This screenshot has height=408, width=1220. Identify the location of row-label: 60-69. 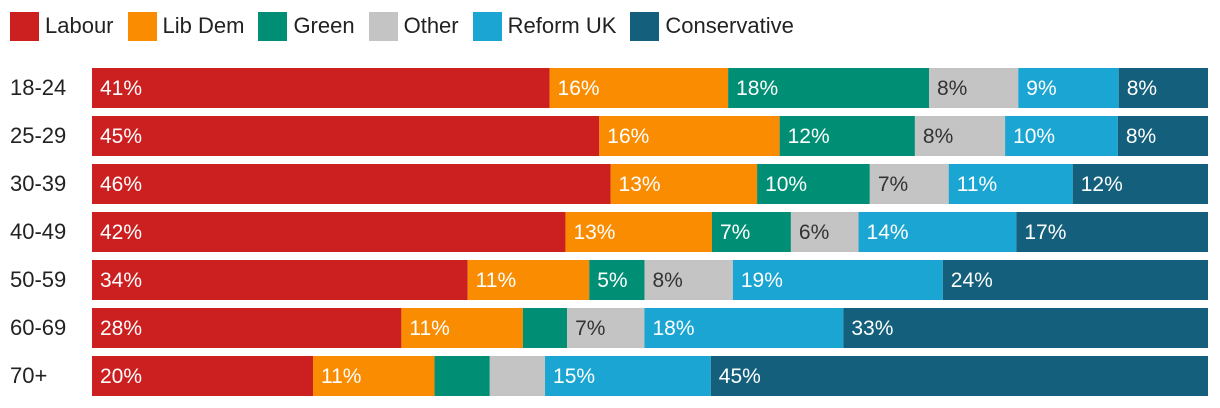
(38, 327).